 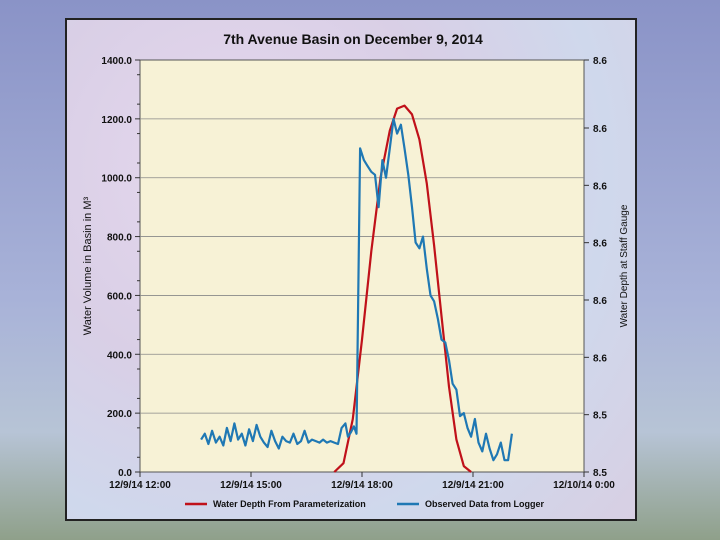 I want to click on y-tick-label: 400.0, so click(x=119, y=355).